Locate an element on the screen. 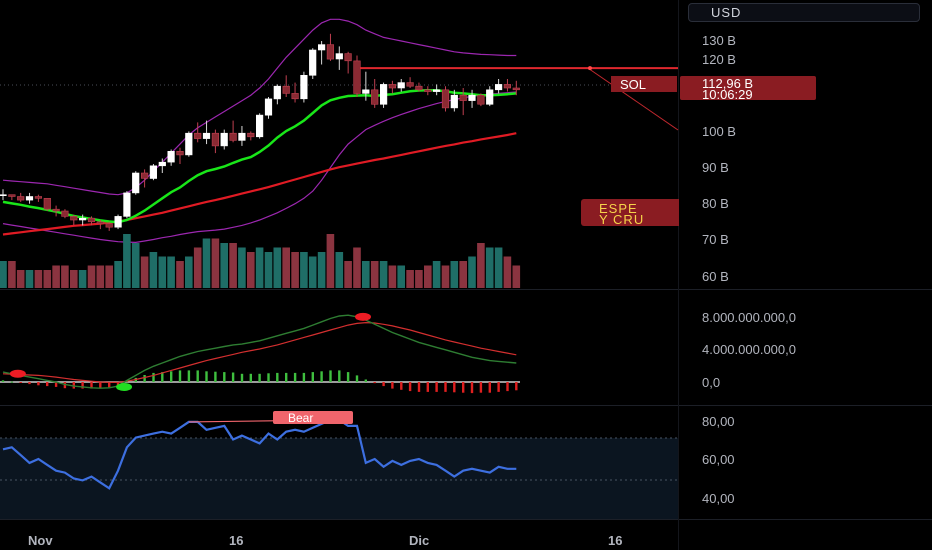 The image size is (932, 550). volume-bars is located at coordinates (260, 261).